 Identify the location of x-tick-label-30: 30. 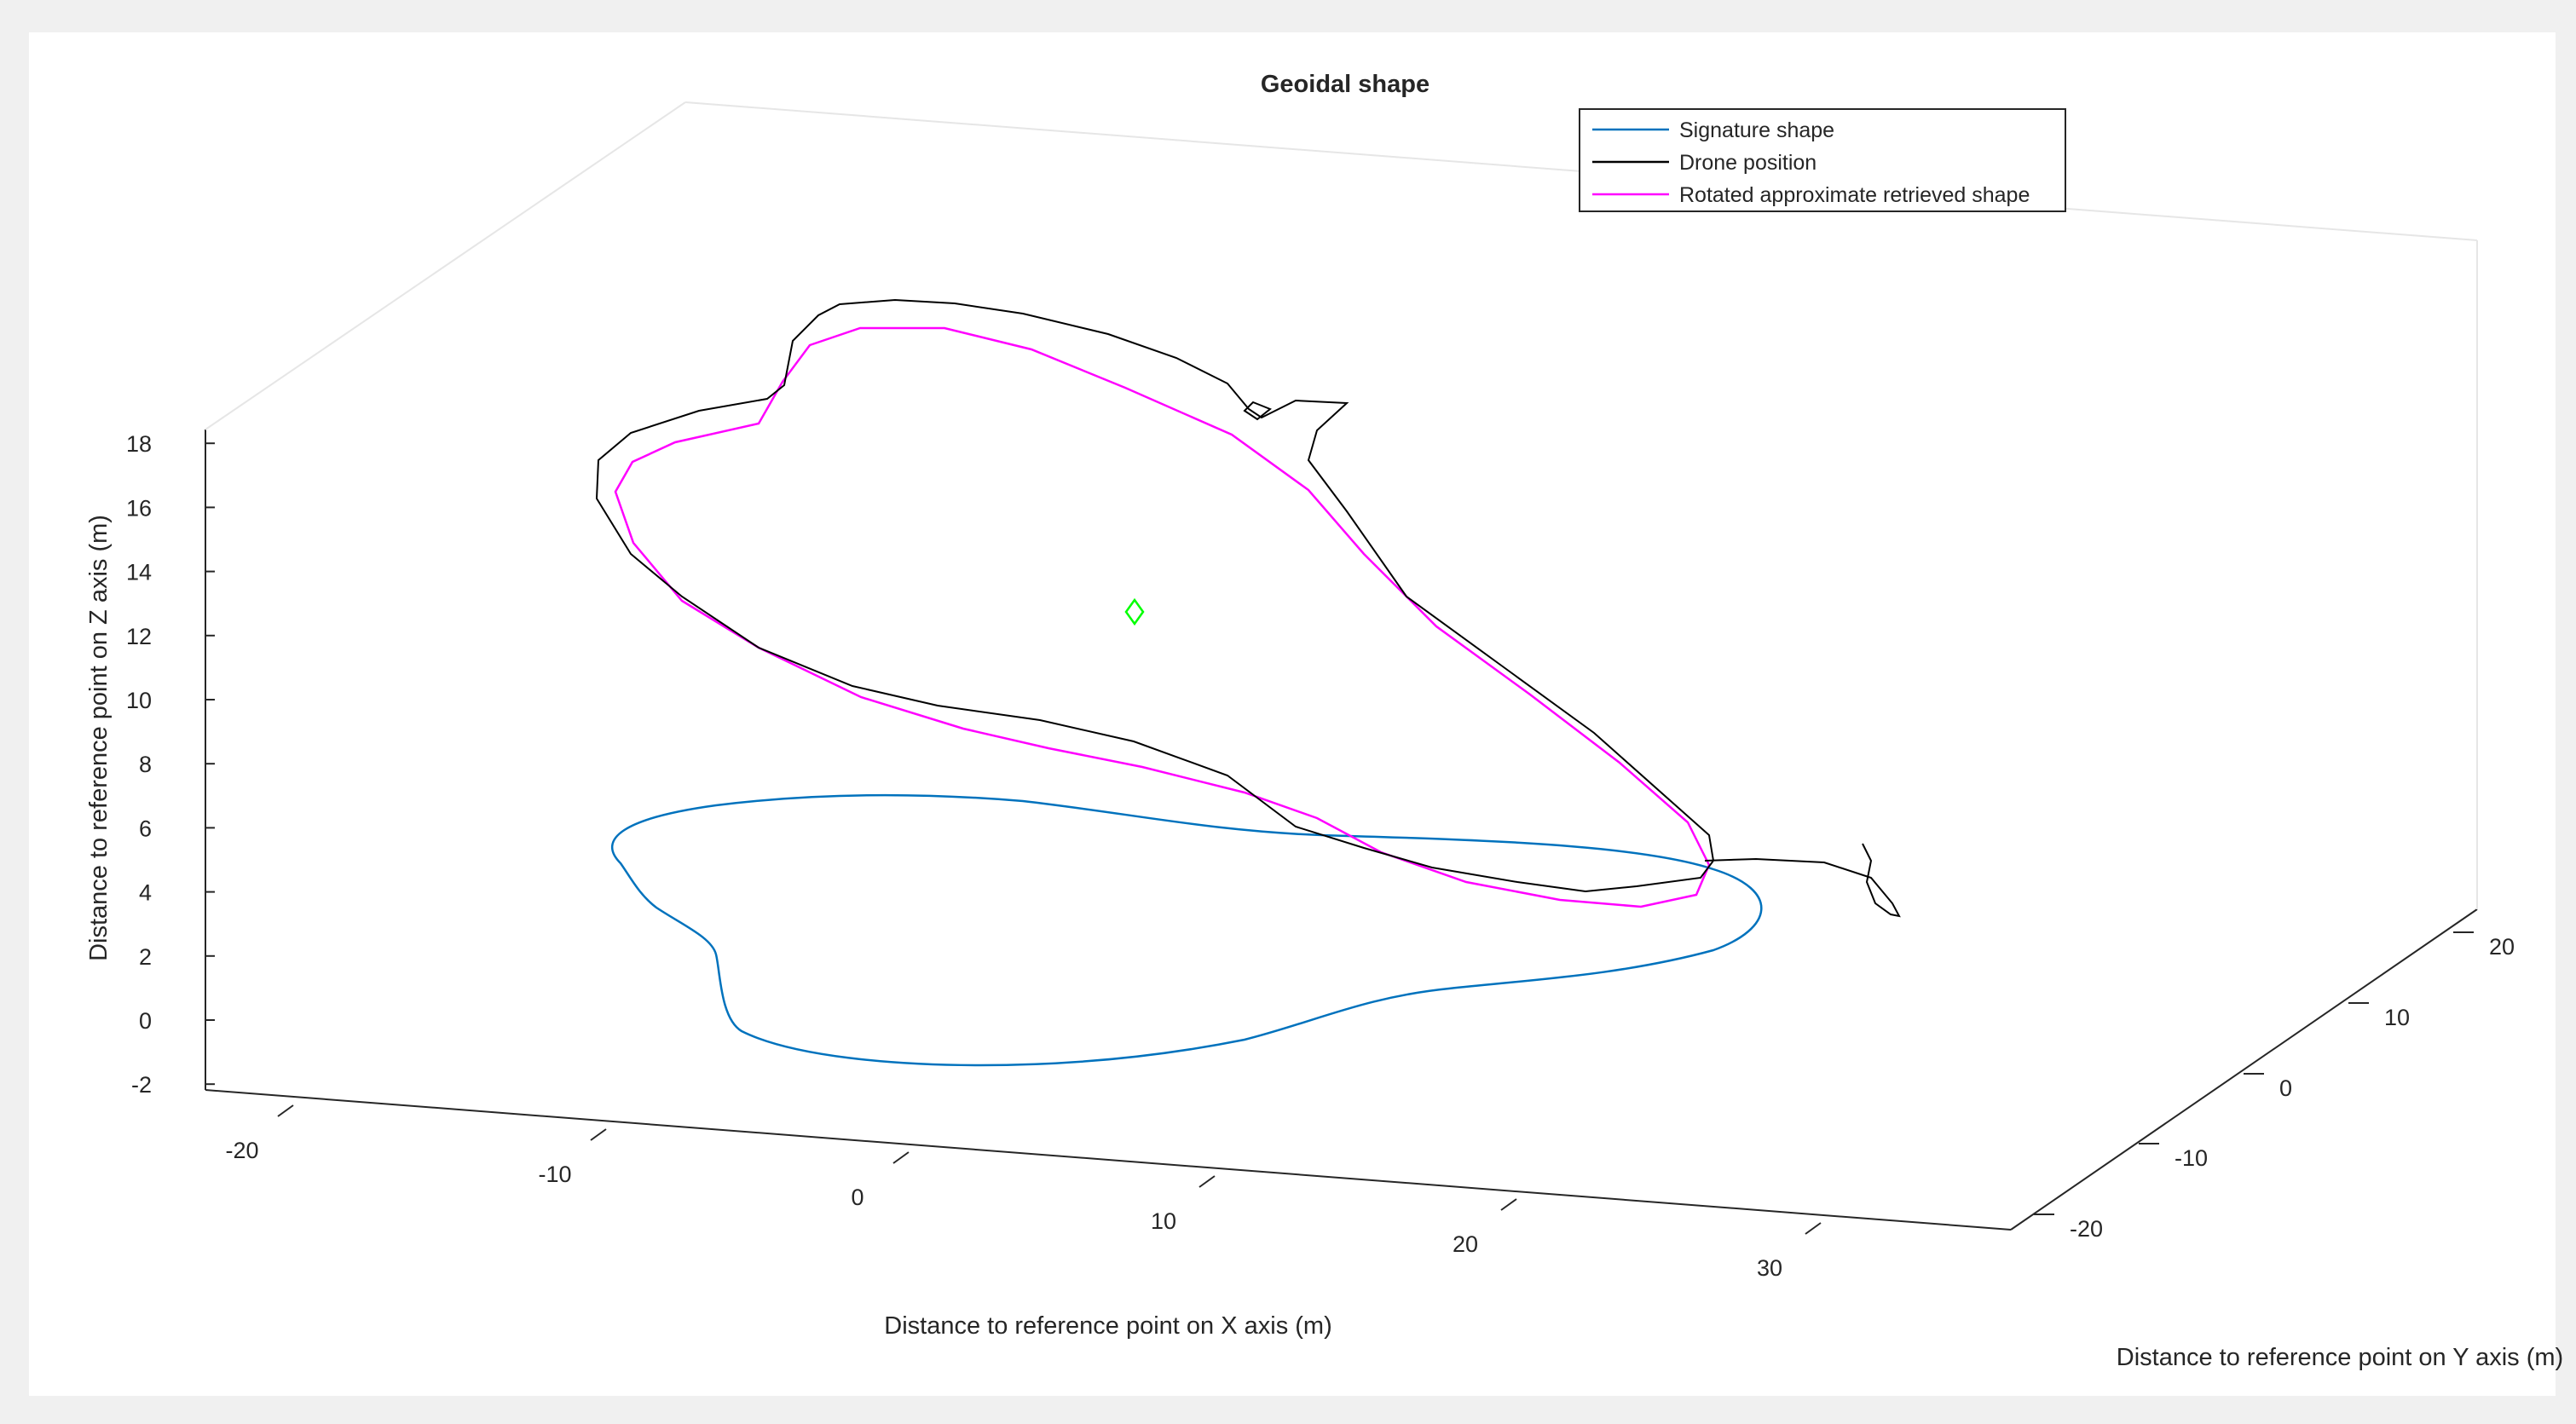
(1769, 1268).